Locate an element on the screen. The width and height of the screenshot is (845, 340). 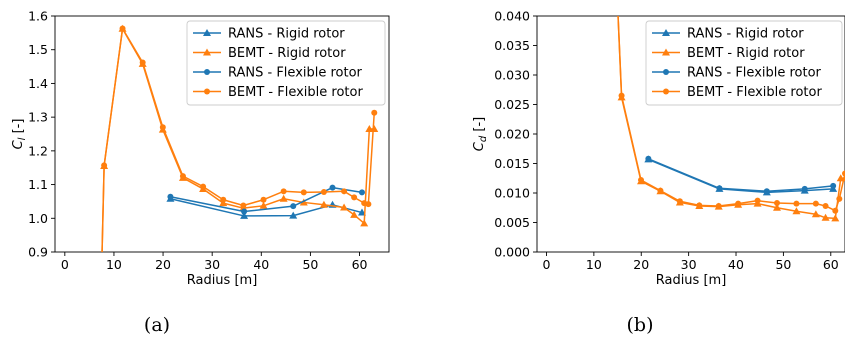
y-tick-label: 0.9 is located at coordinates (38, 252).